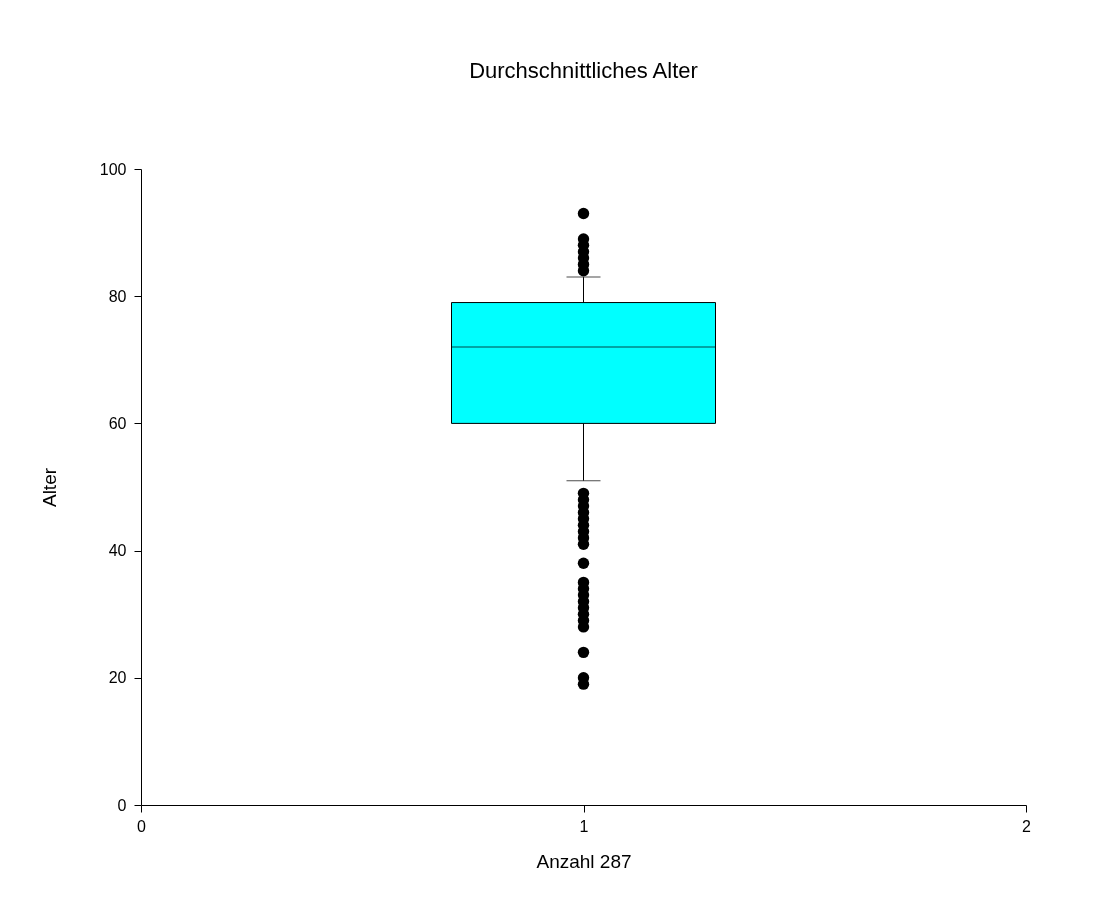 The image size is (1100, 922). What do you see at coordinates (49, 487) in the screenshot?
I see `y-axis-title: Alter` at bounding box center [49, 487].